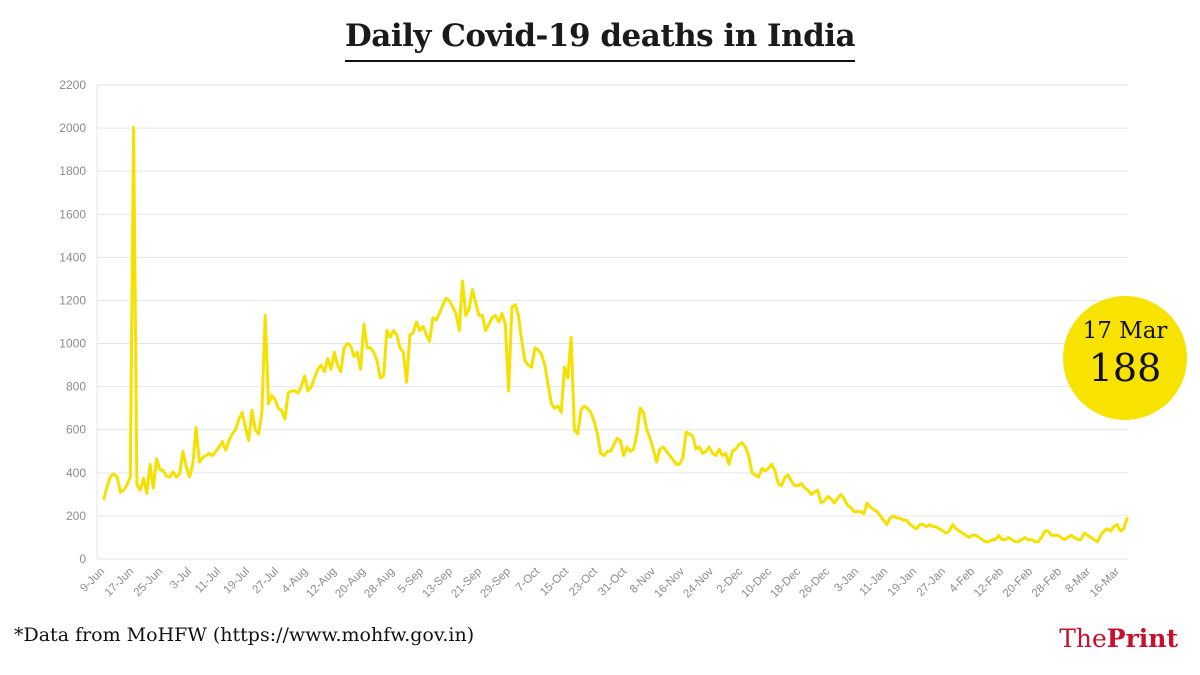  What do you see at coordinates (785, 582) in the screenshot?
I see `x-tick-label: 18-Dec` at bounding box center [785, 582].